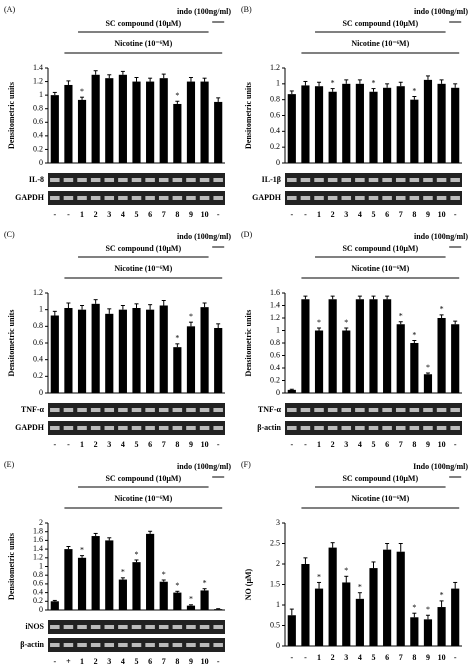  Describe the element at coordinates (143, 248) in the screenshot. I see `title: SC compound (10μM)` at that location.